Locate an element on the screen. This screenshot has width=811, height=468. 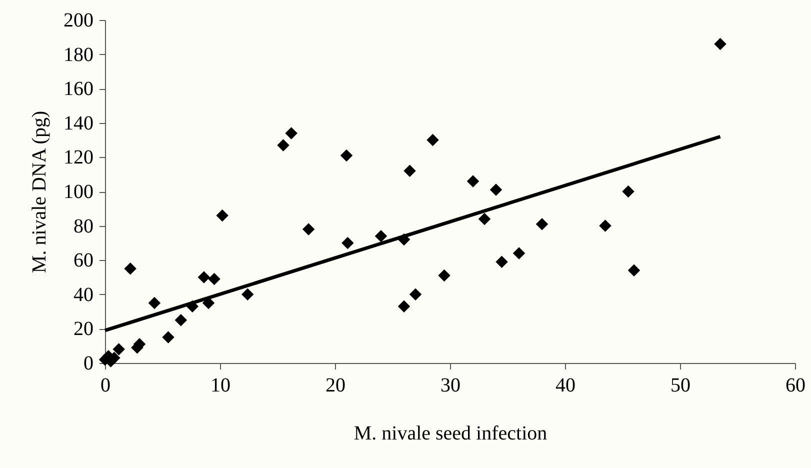
x-axis-title: M. nivale seed infection is located at coordinates (451, 433).